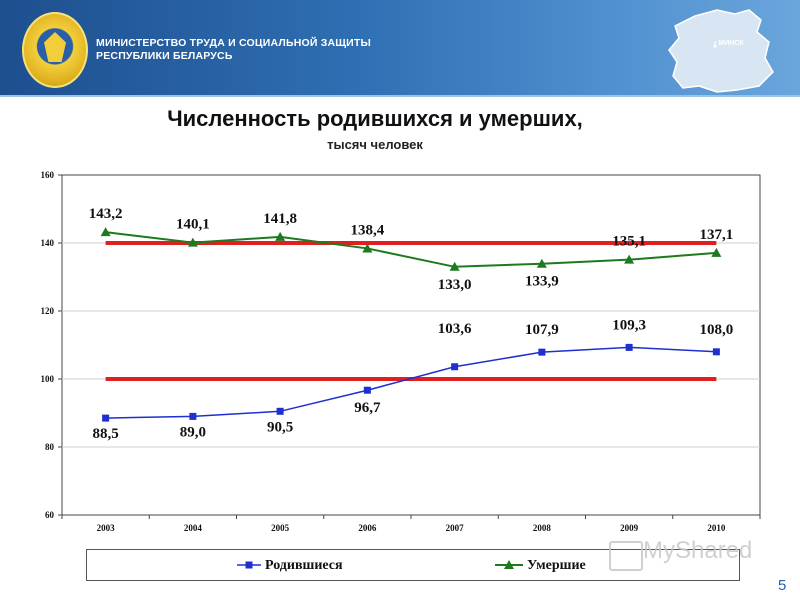 Image resolution: width=800 pixels, height=600 pixels. Describe the element at coordinates (717, 330) in the screenshot. I see `data-label-born: 108,0` at that location.